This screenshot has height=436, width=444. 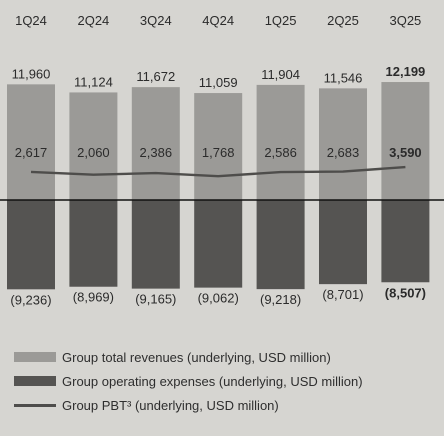 What do you see at coordinates (406, 71) in the screenshot?
I see `revenue-data-label: 12,199` at bounding box center [406, 71].